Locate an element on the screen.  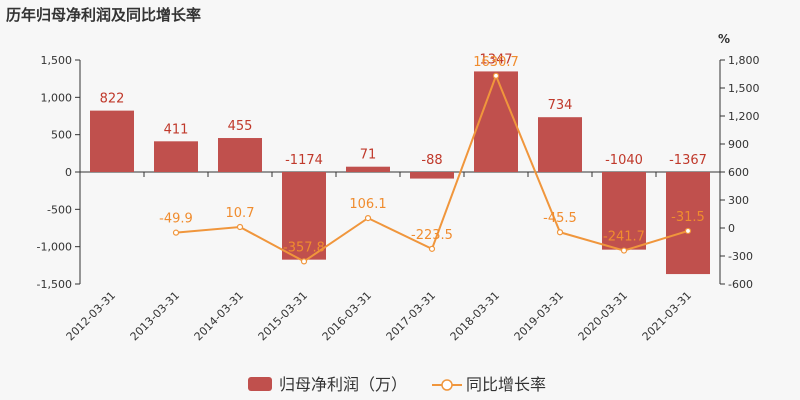
legend-bar-swatch is located at coordinates (260, 384).